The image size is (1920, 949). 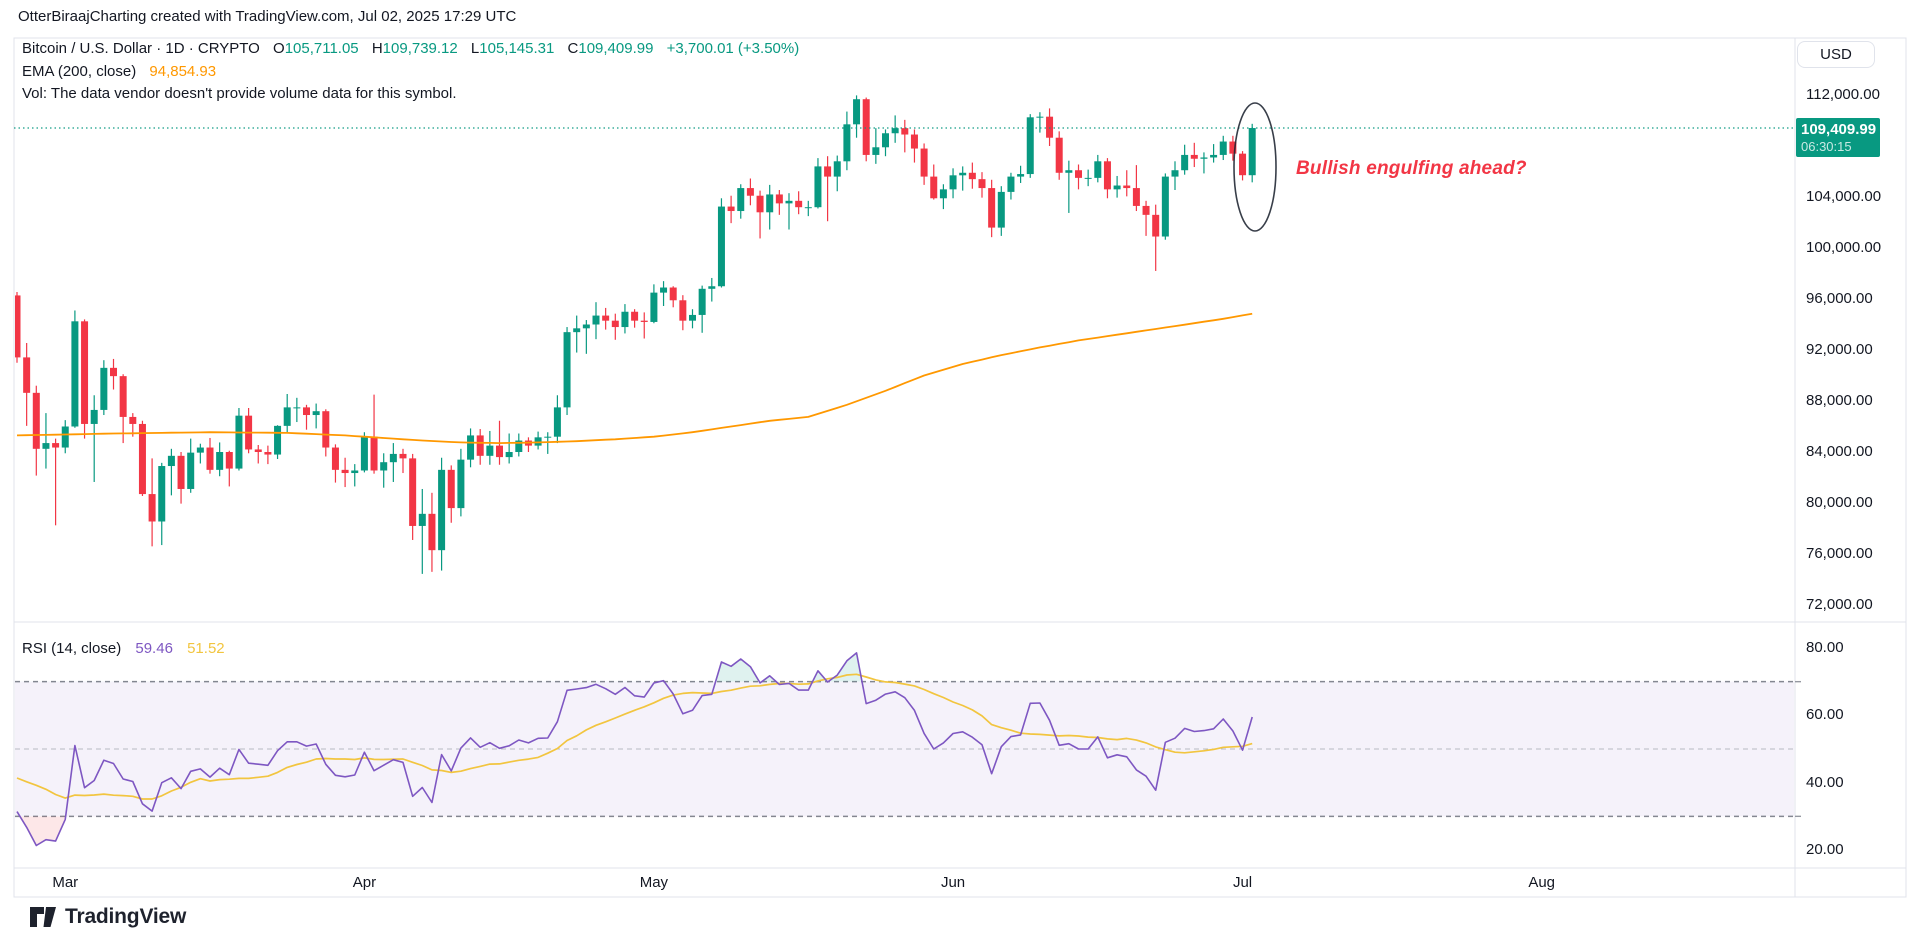 I want to click on tradingview-logo: TradingView, so click(x=108, y=917).